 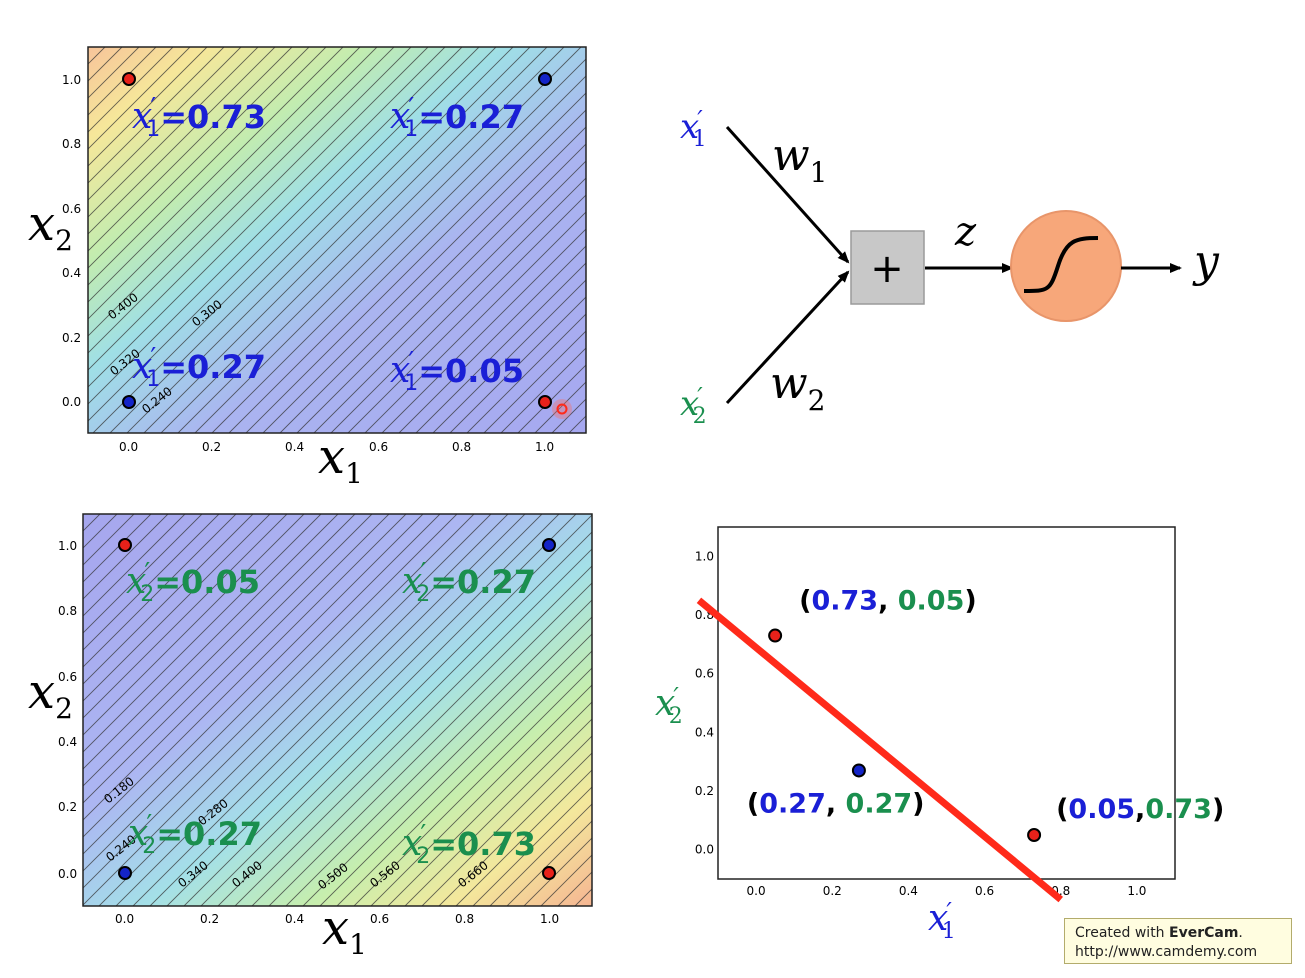 I want to click on y-tick-label: 0.2, so click(x=67, y=807).